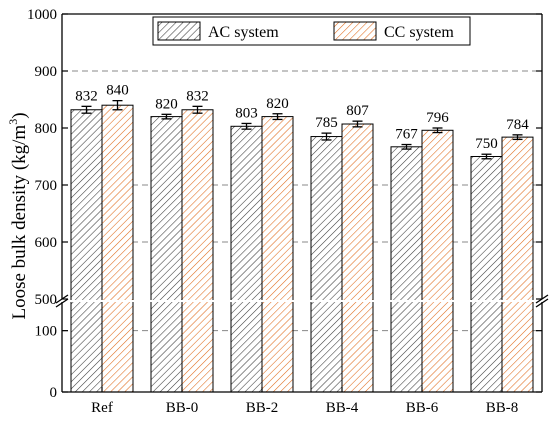  I want to click on data-label: 785, so click(326, 123).